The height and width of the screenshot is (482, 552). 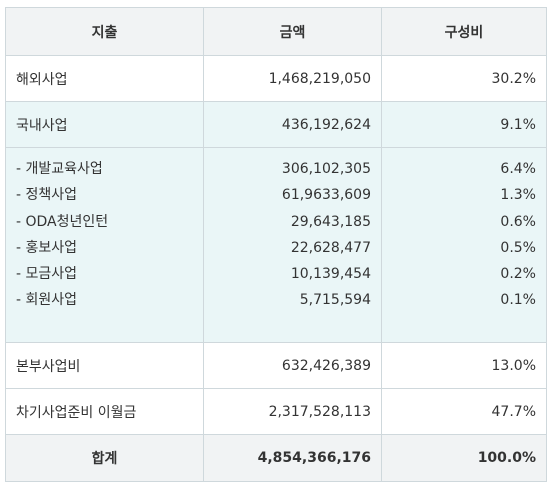 I want to click on header-amount: 금액, so click(x=292, y=31).